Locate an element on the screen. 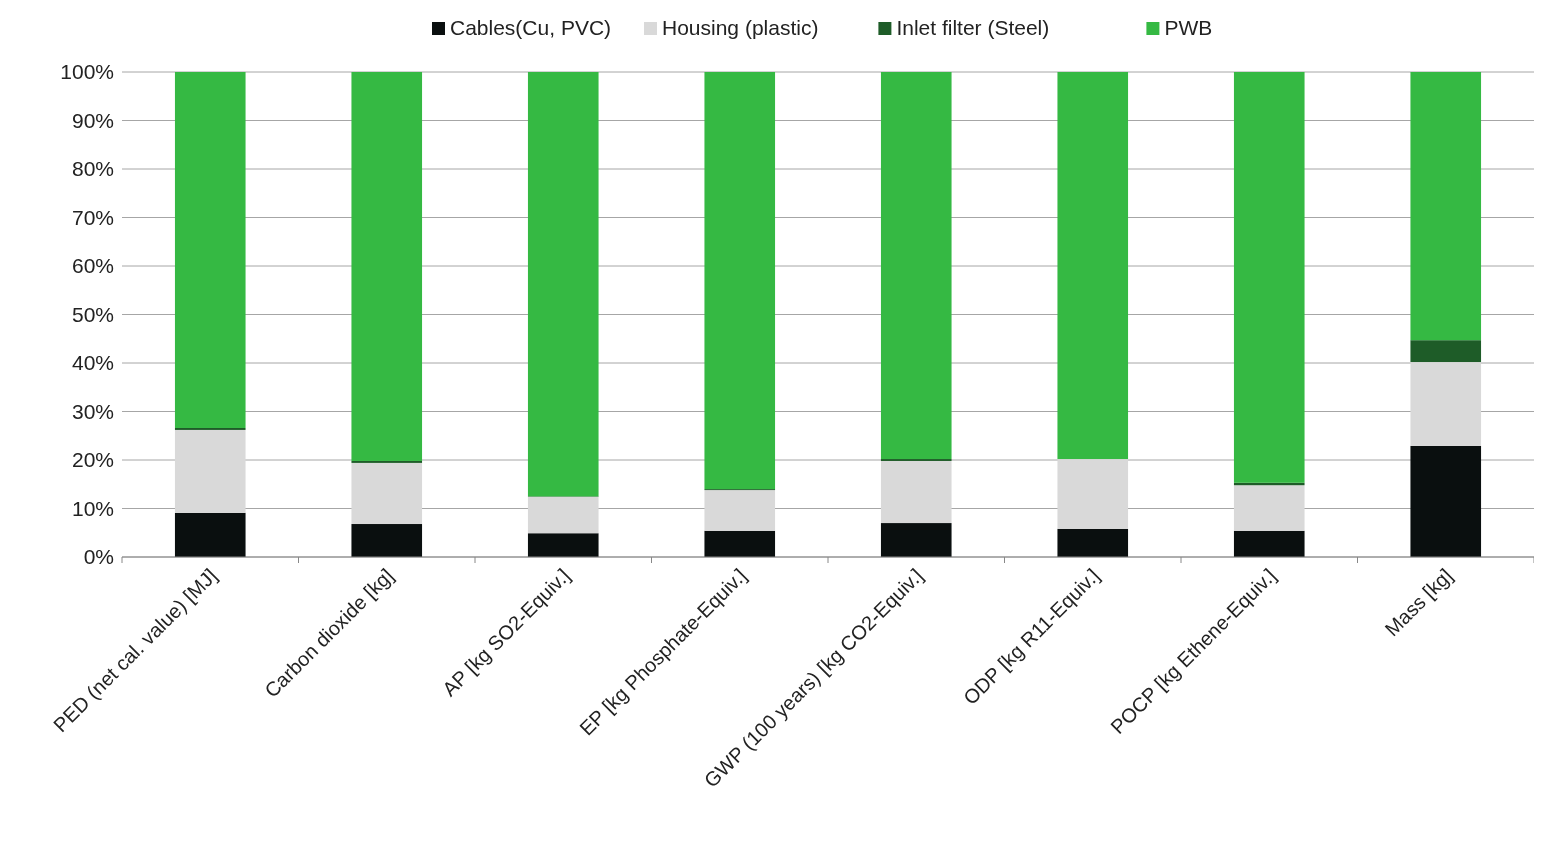  y-tick-label: 10% is located at coordinates (92, 508).